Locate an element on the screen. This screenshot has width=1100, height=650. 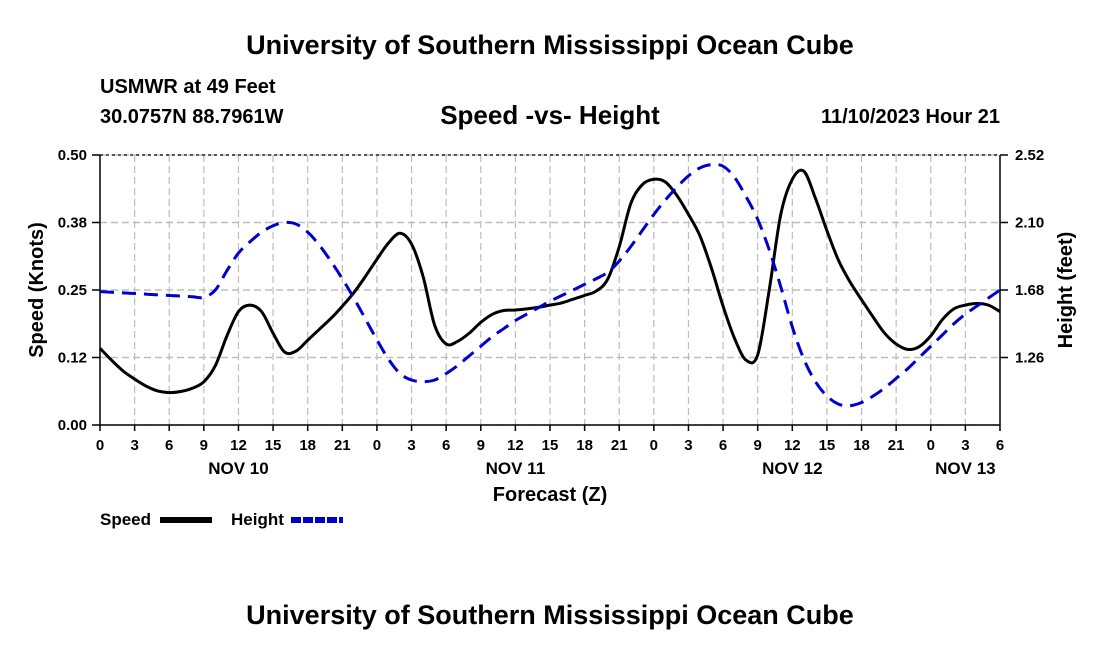
day-label: NOV 10 is located at coordinates (238, 468).